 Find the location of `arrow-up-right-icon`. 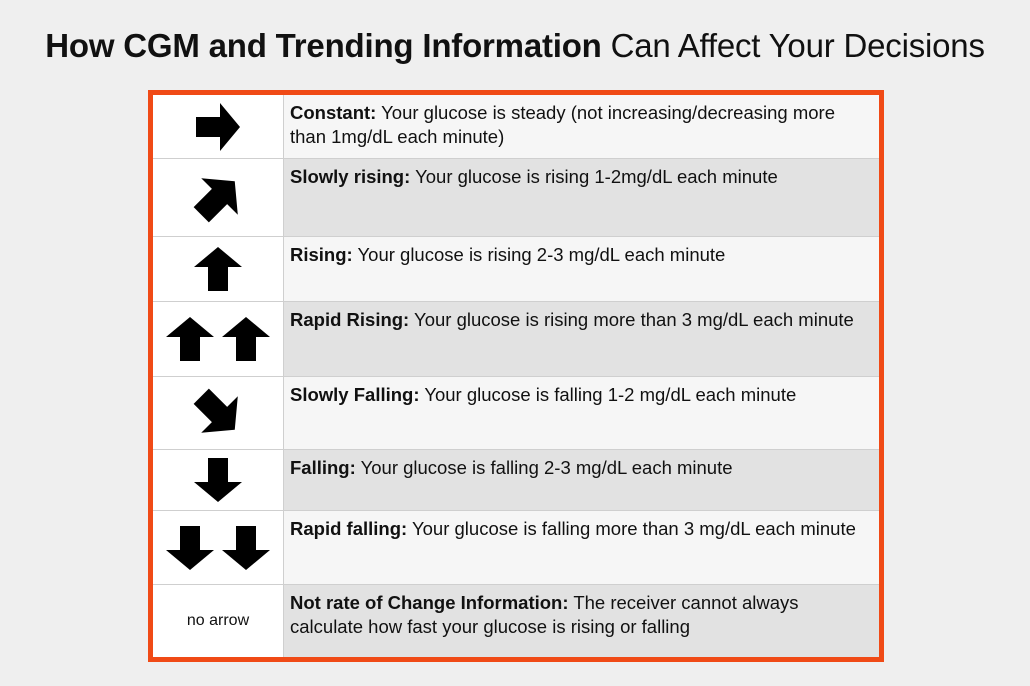

arrow-up-right-icon is located at coordinates (215, 199).